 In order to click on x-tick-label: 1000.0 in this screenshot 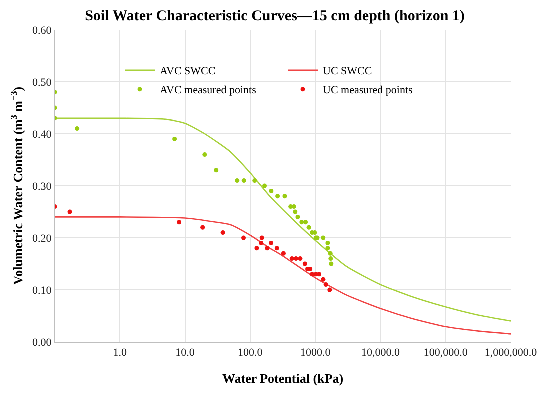, I will do `click(316, 353)`.